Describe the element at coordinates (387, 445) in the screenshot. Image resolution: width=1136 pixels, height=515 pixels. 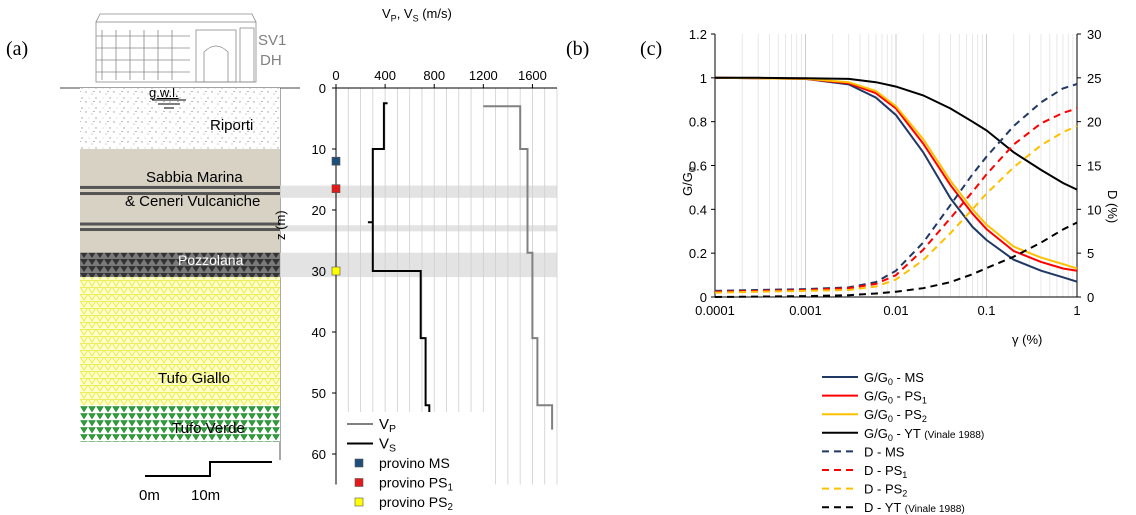
I see `legend-label-vs: VS` at that location.